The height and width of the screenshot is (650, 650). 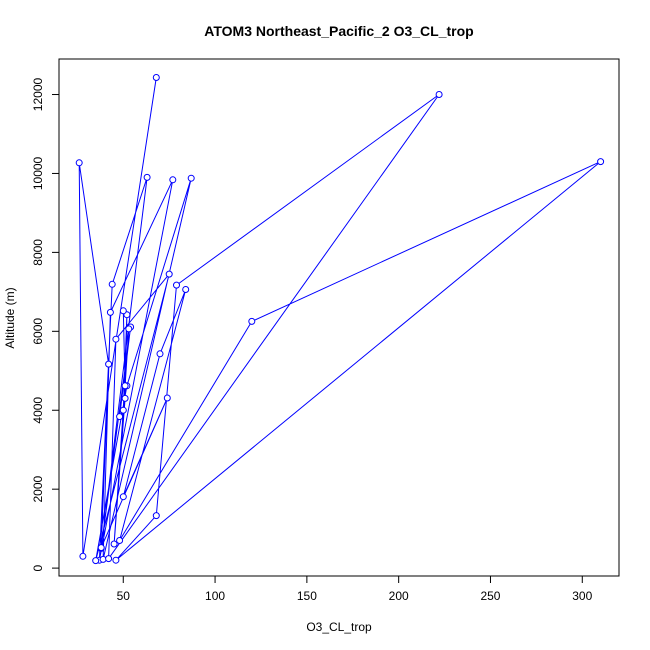 What do you see at coordinates (399, 596) in the screenshot?
I see `x-tick-label: 200` at bounding box center [399, 596].